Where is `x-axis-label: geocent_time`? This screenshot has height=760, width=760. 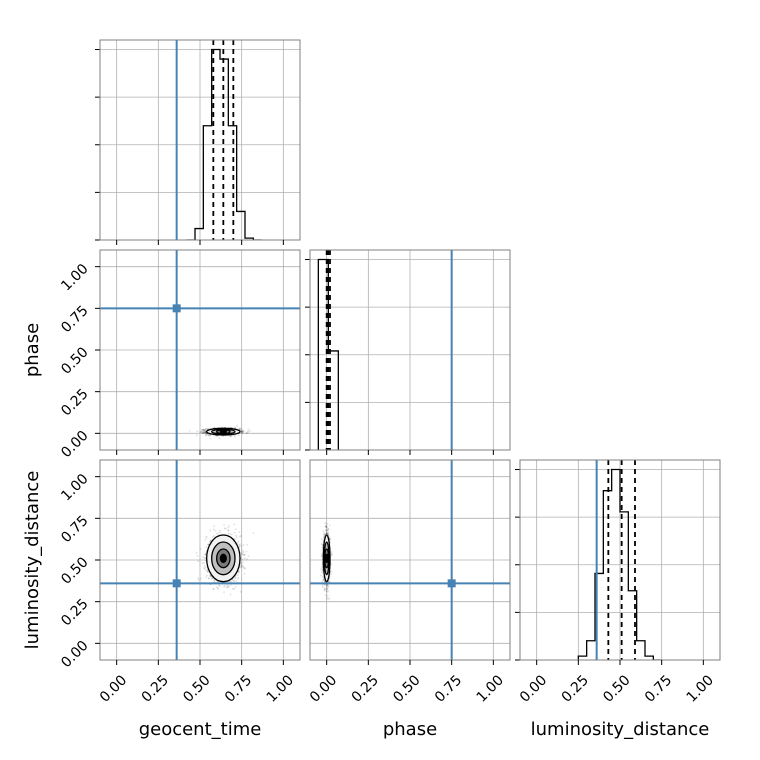
x-axis-label: geocent_time is located at coordinates (200, 729).